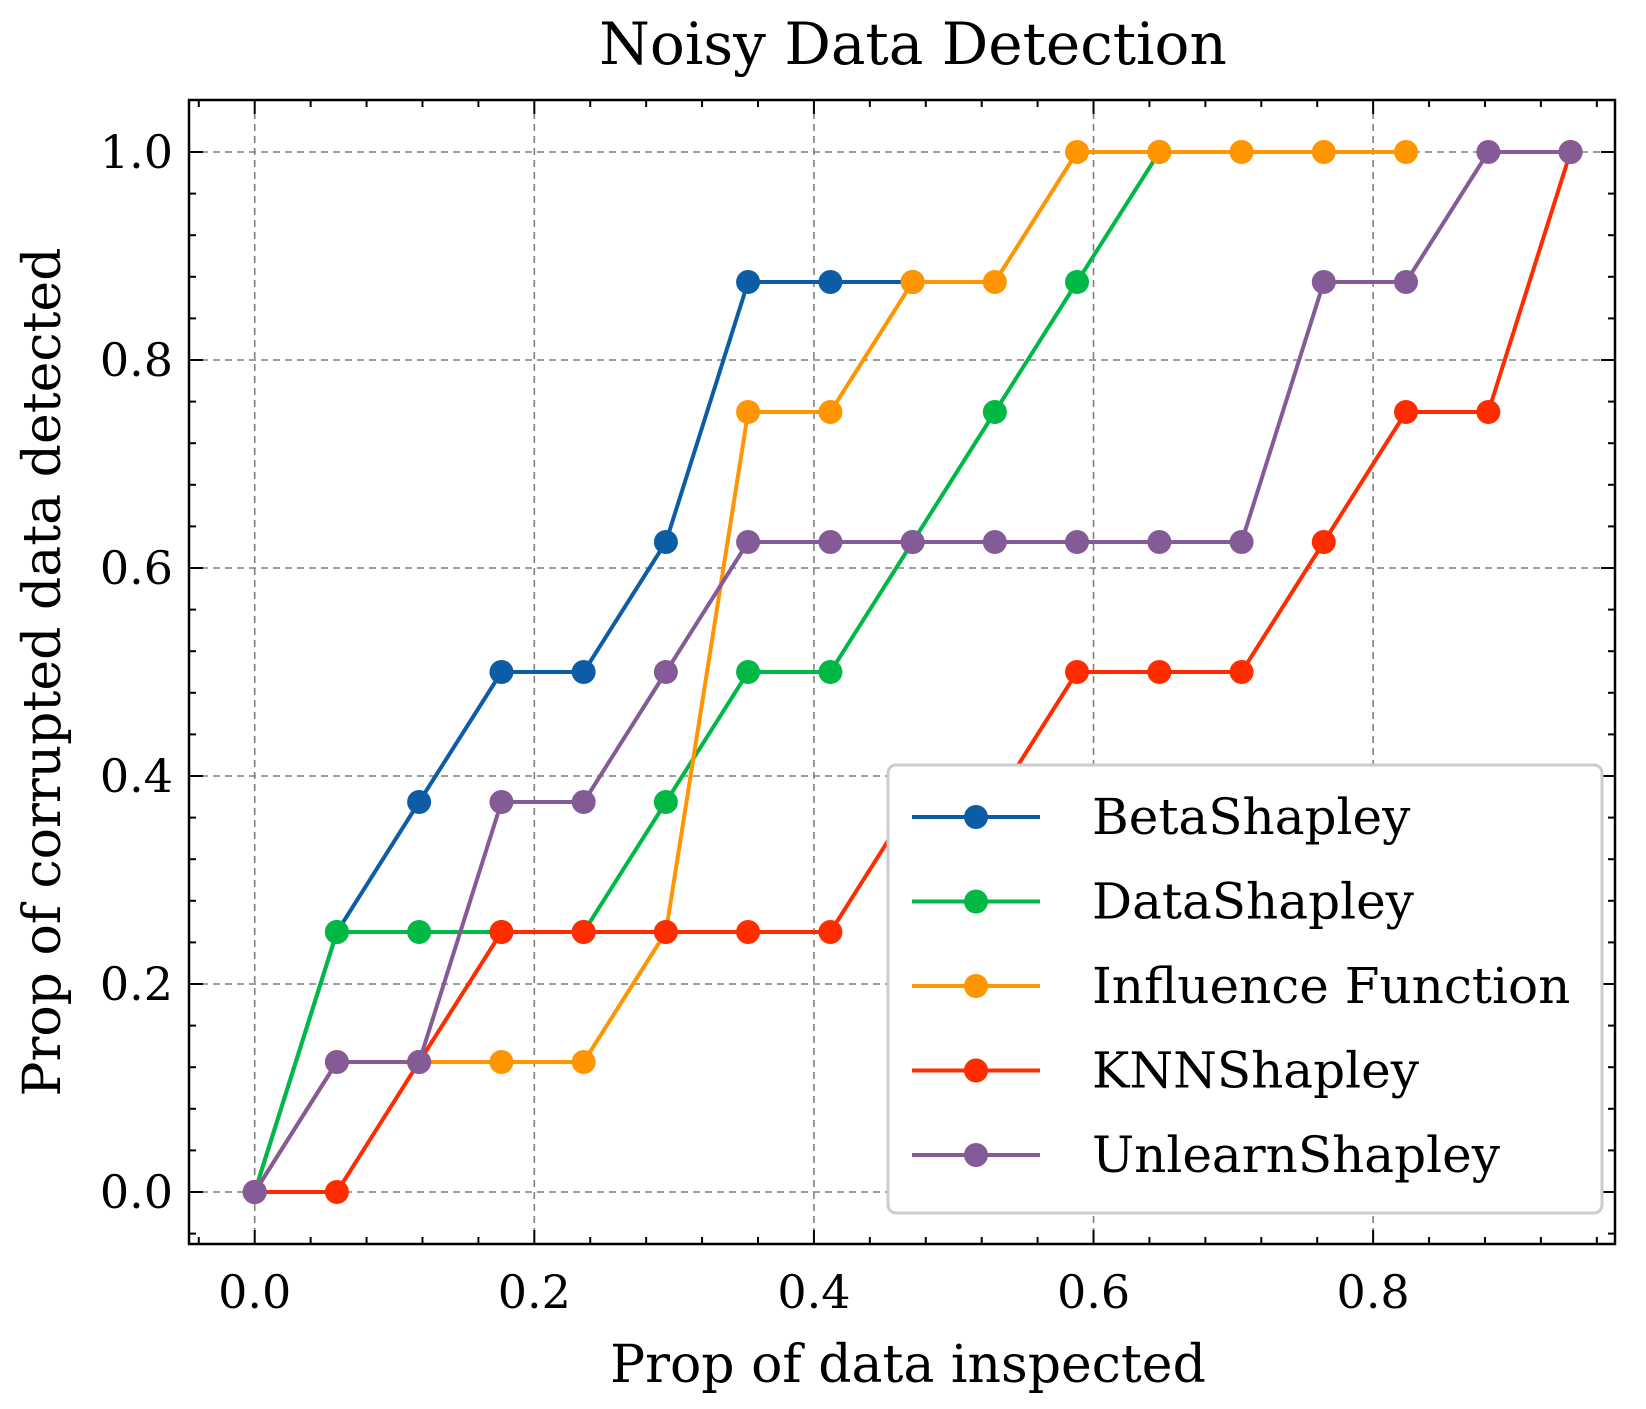 The height and width of the screenshot is (1409, 1646). What do you see at coordinates (136, 776) in the screenshot?
I see `y-tick-label: 0.4` at bounding box center [136, 776].